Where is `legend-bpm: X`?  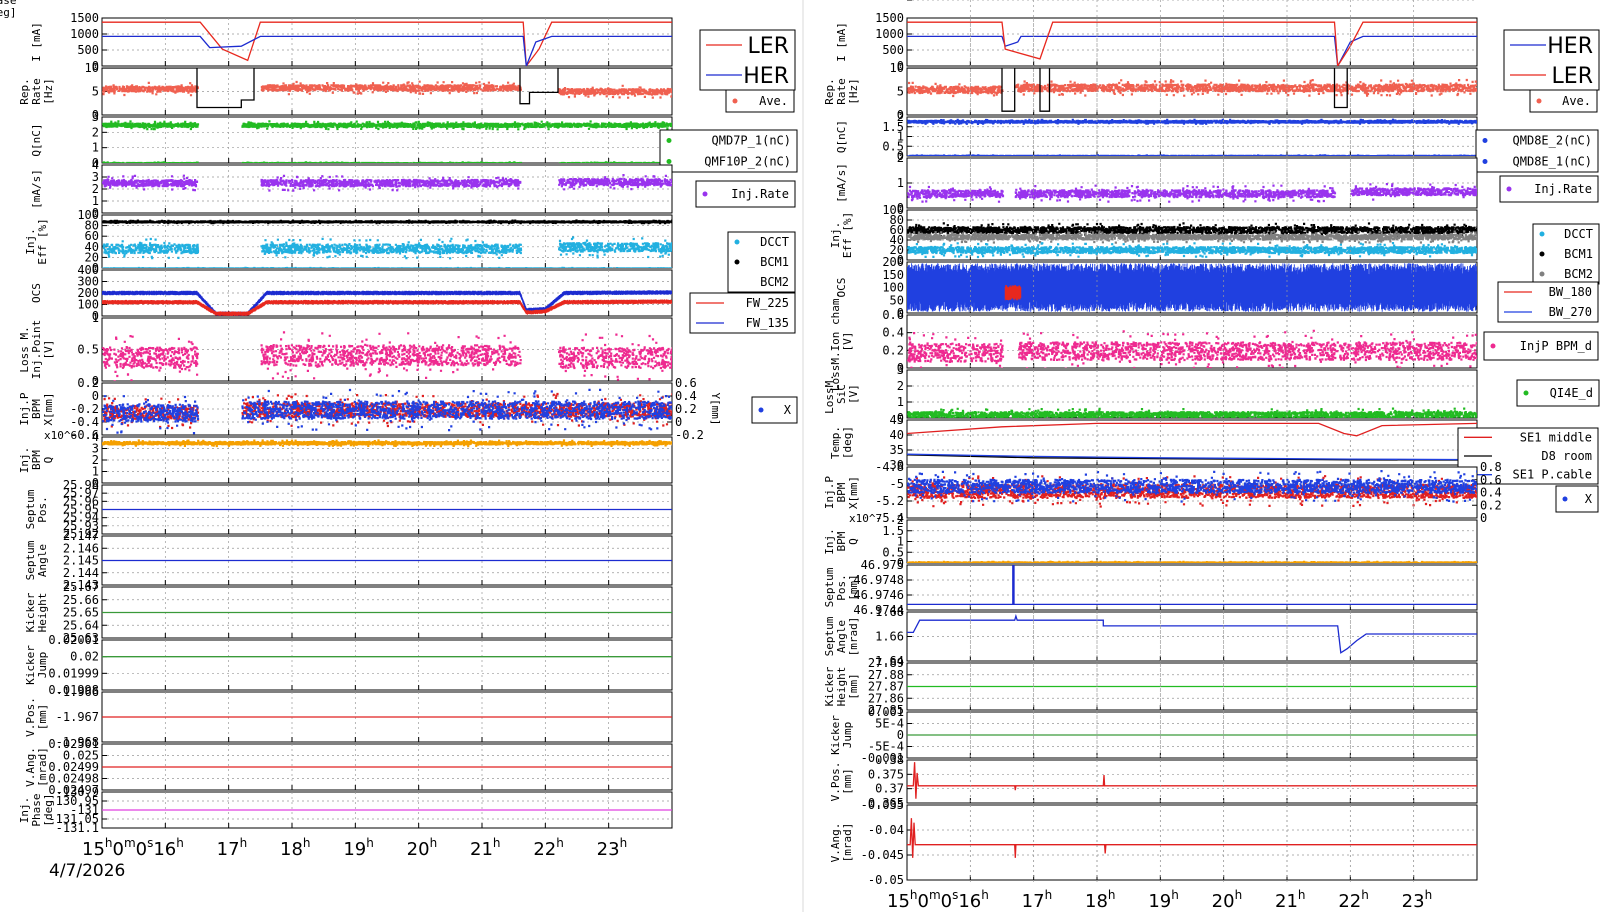 legend-bpm: X is located at coordinates (1577, 499).